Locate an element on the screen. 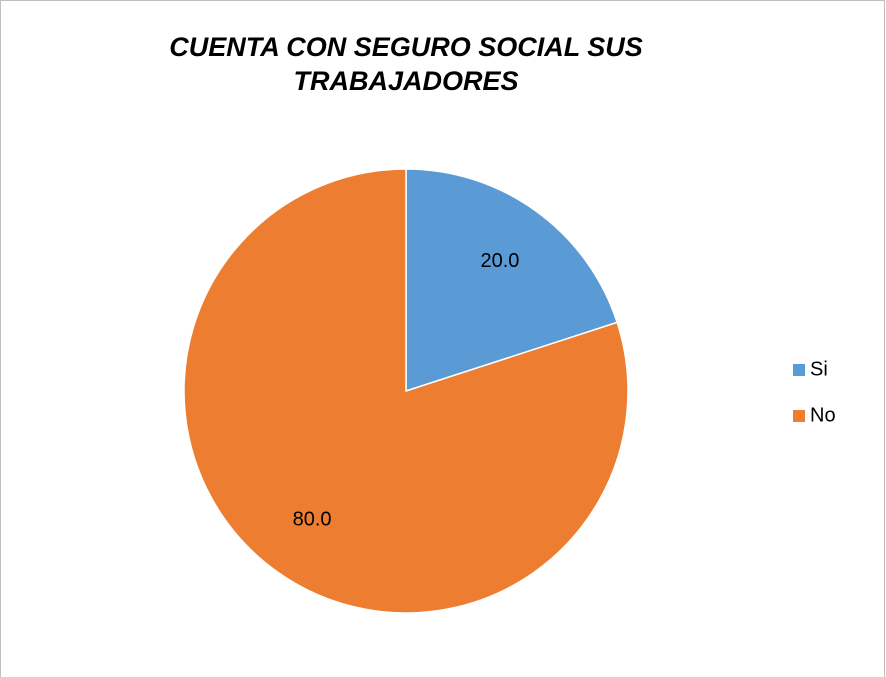  data-label: 80.0 is located at coordinates (312, 520).